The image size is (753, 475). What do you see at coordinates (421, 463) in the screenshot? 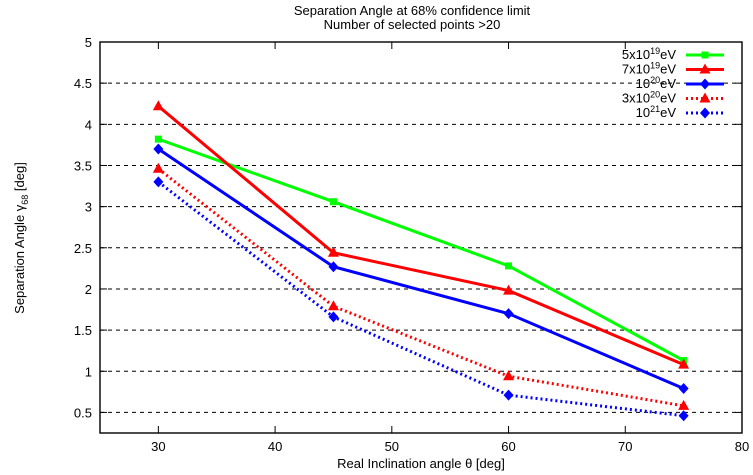
I see `x-axis-label: Real Inclination angle θ [deg]` at bounding box center [421, 463].